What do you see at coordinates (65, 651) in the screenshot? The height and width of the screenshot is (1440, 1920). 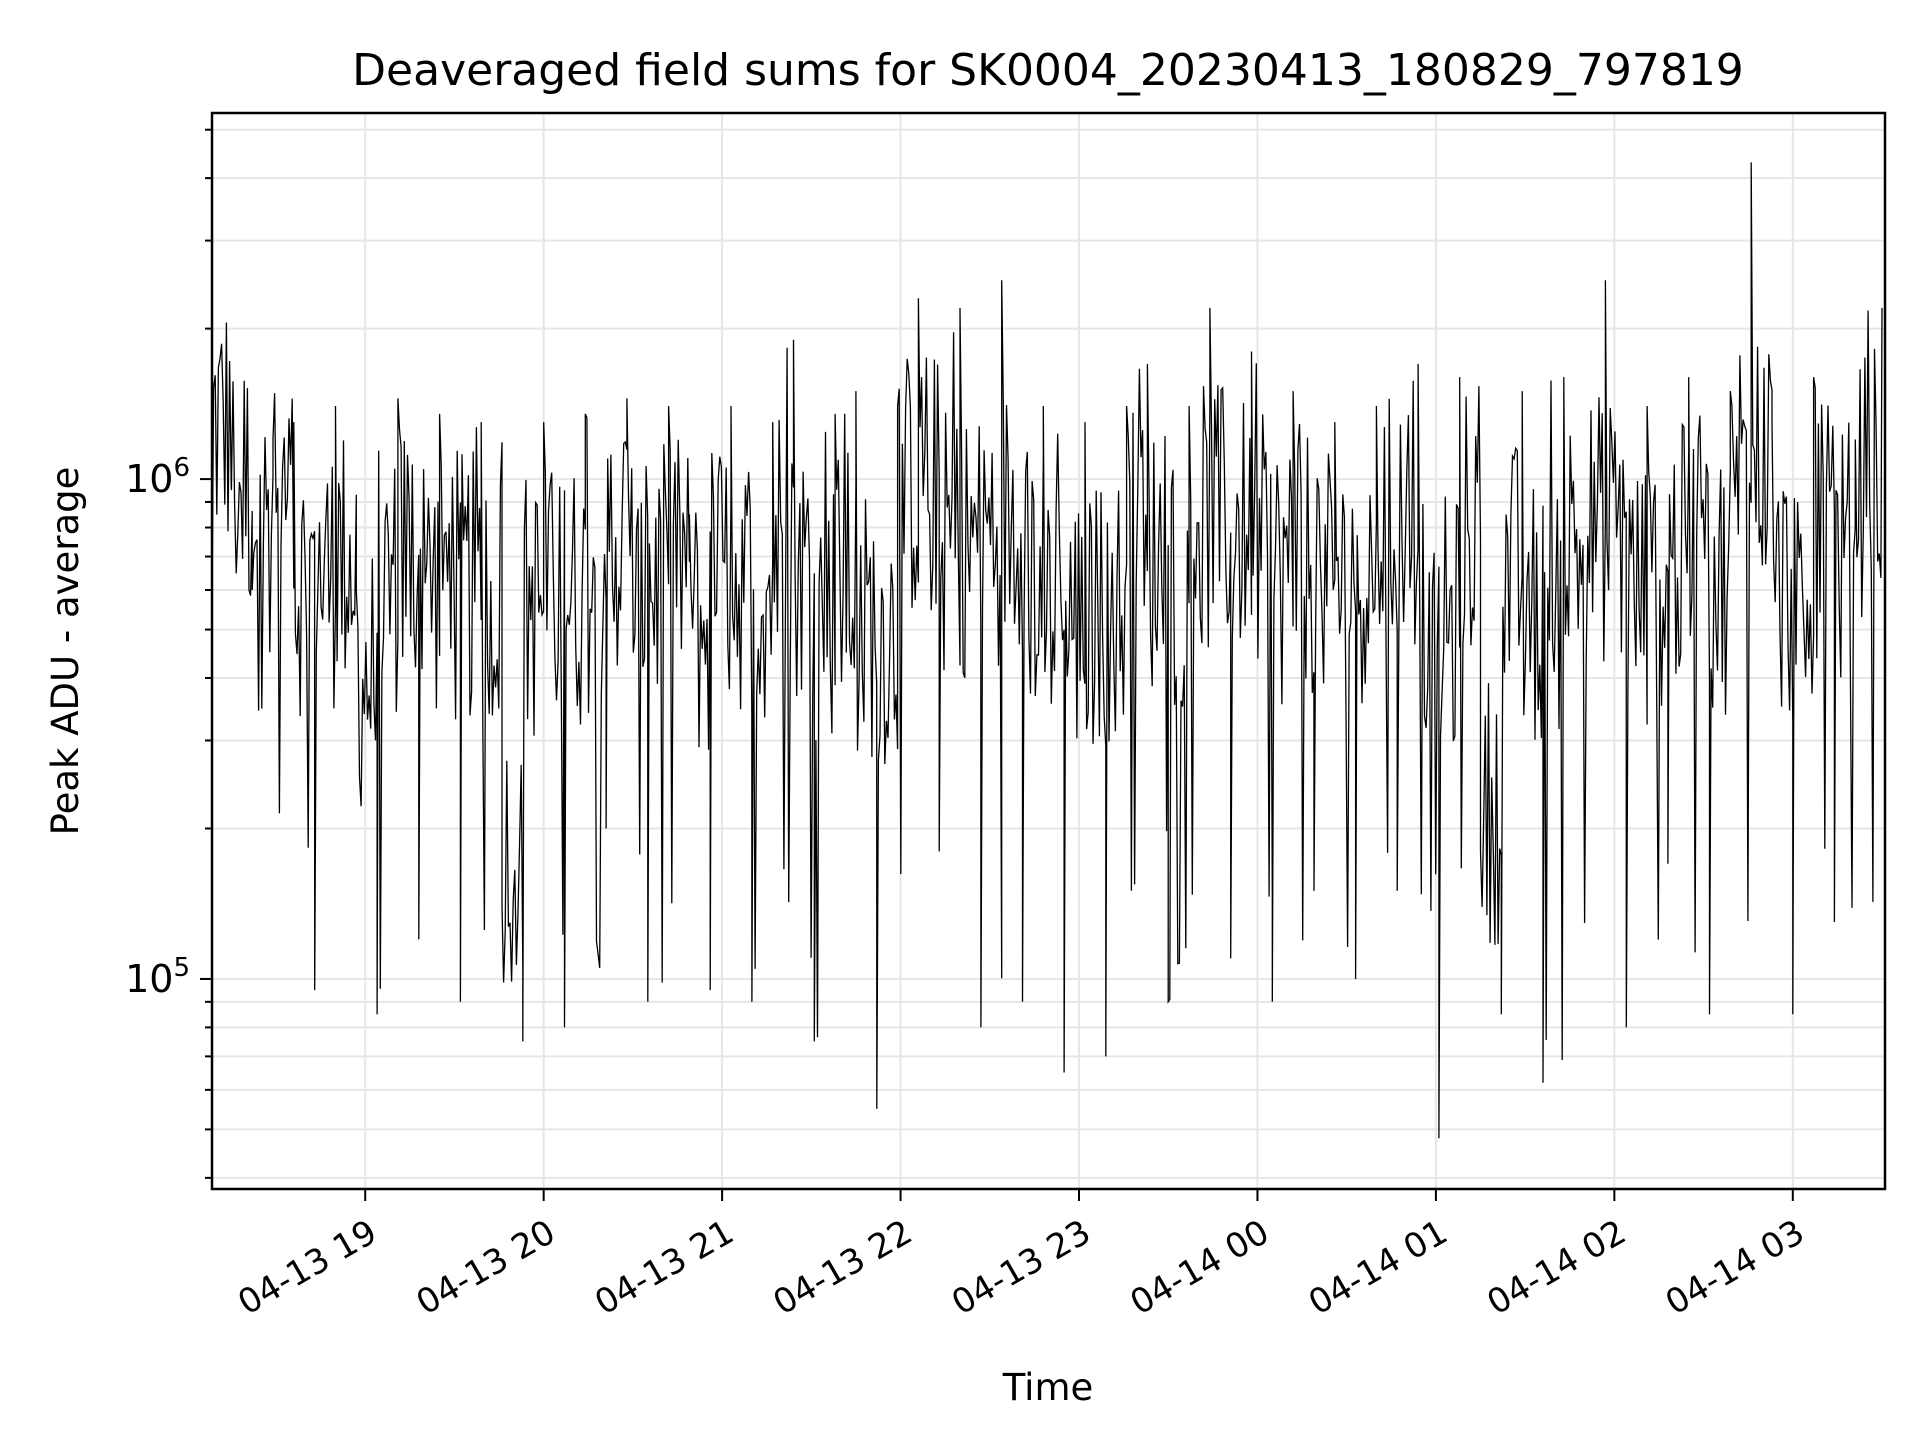 I see `y-axis-label: Peak ADU - average` at bounding box center [65, 651].